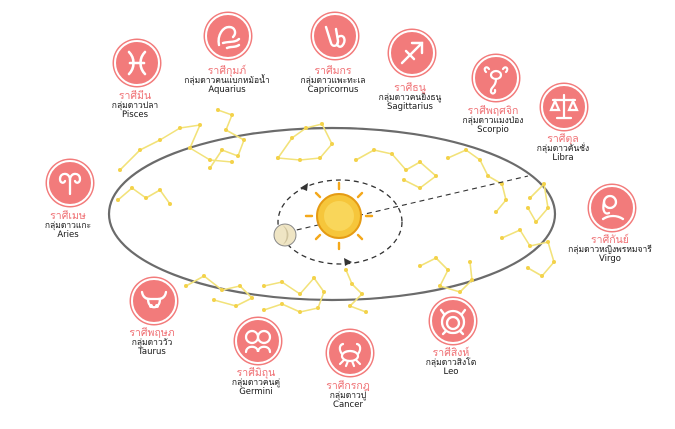  I want to click on constellation-gemini, so click(294, 295).